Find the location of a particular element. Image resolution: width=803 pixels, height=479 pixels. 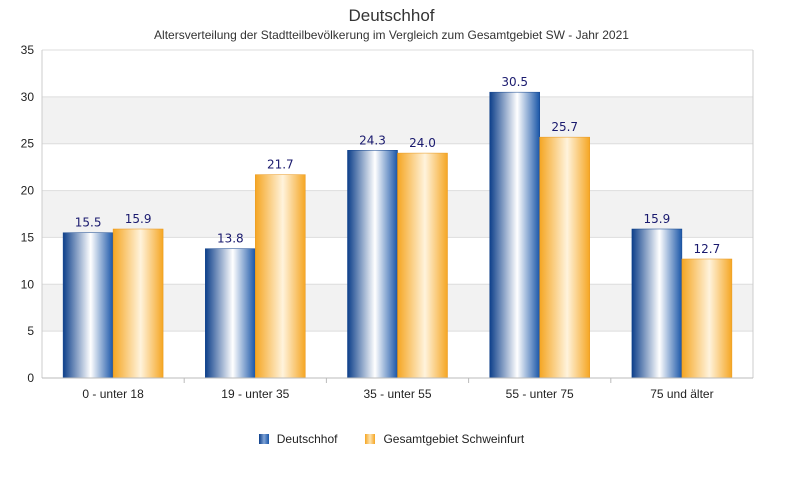

x-tick-label: 19 - unter 35 is located at coordinates (255, 394).